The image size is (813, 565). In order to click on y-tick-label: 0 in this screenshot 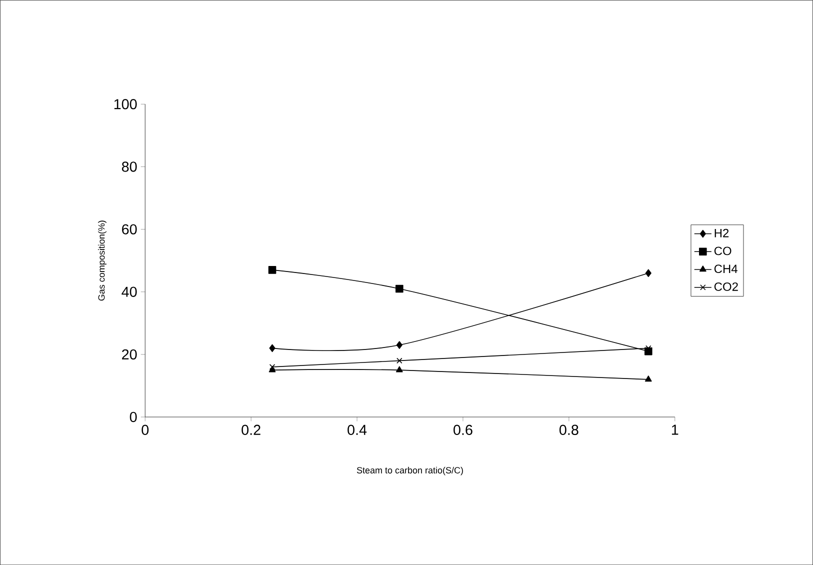, I will do `click(133, 417)`.